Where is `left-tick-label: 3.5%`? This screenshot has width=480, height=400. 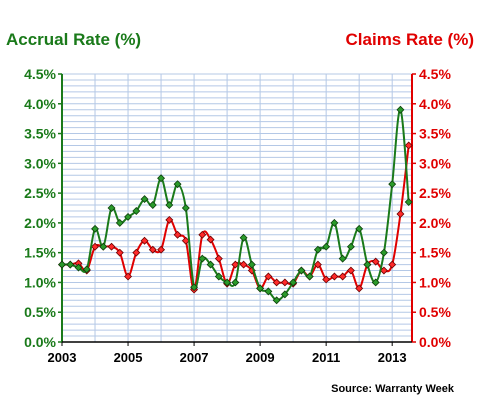 left-tick-label: 3.5% is located at coordinates (40, 134).